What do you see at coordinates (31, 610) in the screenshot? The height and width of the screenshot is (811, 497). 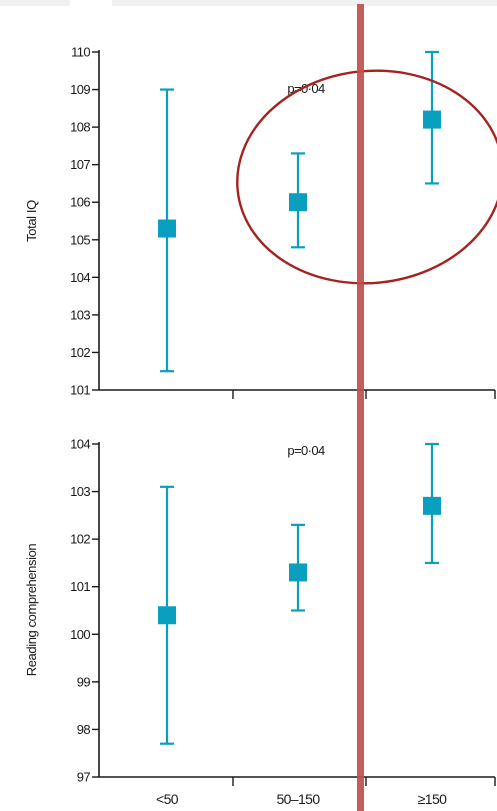 I see `y-axis-title: Reading comprehension` at bounding box center [31, 610].